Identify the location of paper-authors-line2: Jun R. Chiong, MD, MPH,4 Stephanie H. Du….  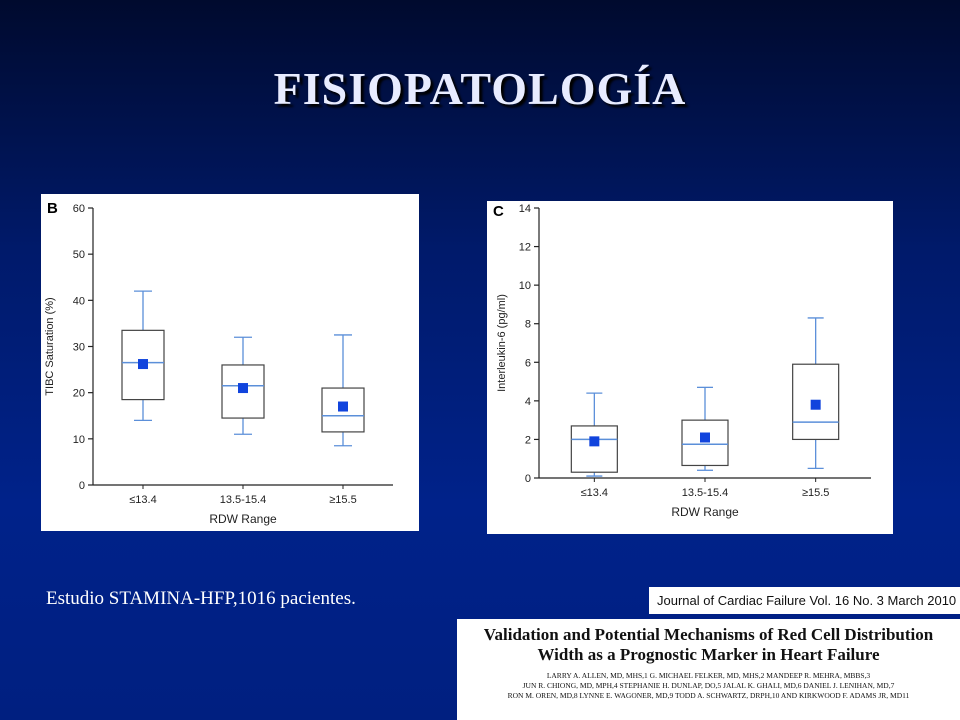
(708, 685).